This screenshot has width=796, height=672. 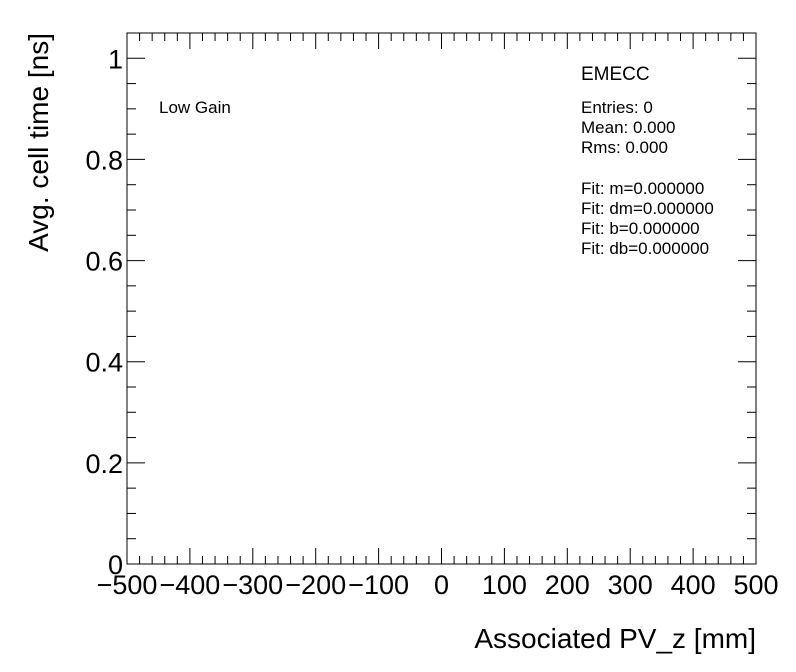 I want to click on gain-label: Low Gain, so click(x=195, y=107).